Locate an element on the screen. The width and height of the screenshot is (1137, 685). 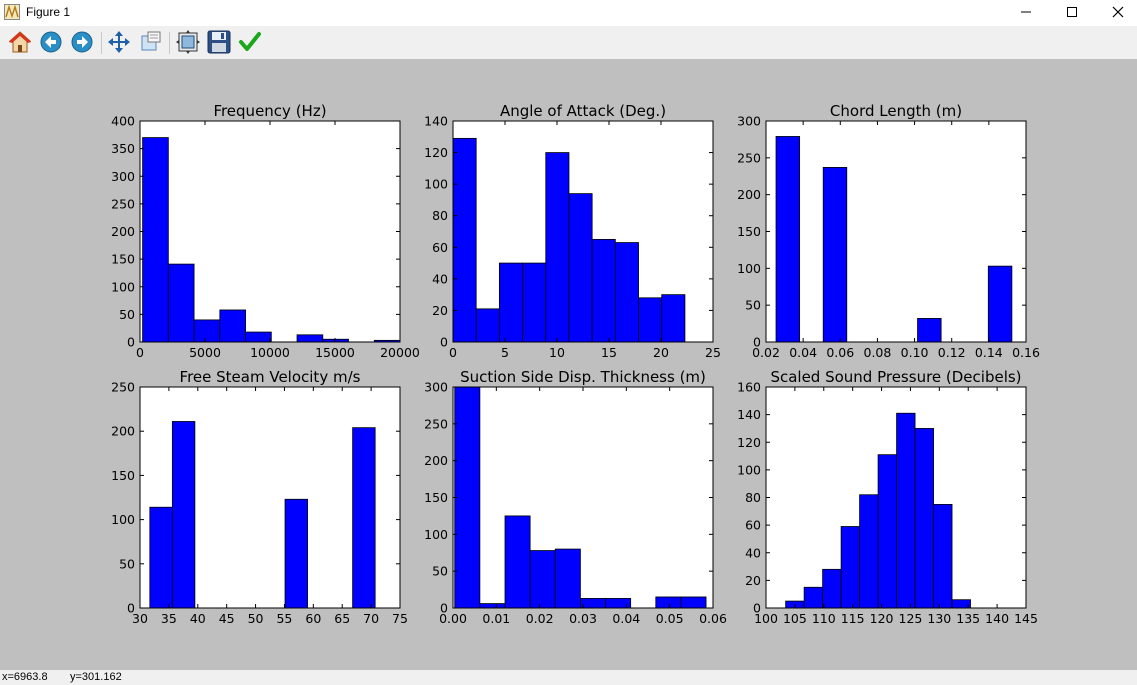
x-tick-label: 0.14 is located at coordinates (989, 352).